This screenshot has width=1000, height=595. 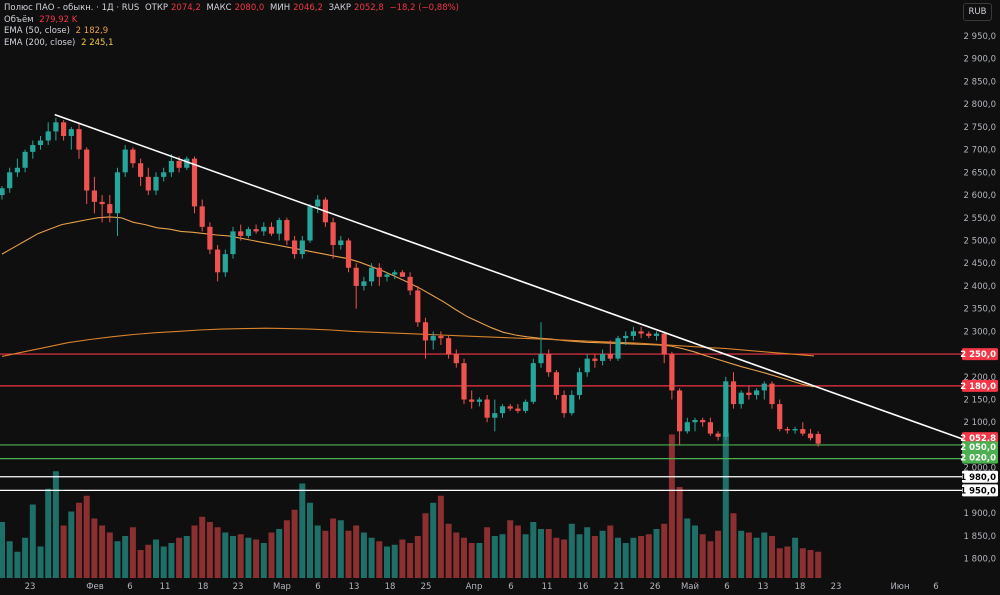 I want to click on y-tick-label: 2 900,0, so click(x=980, y=60).